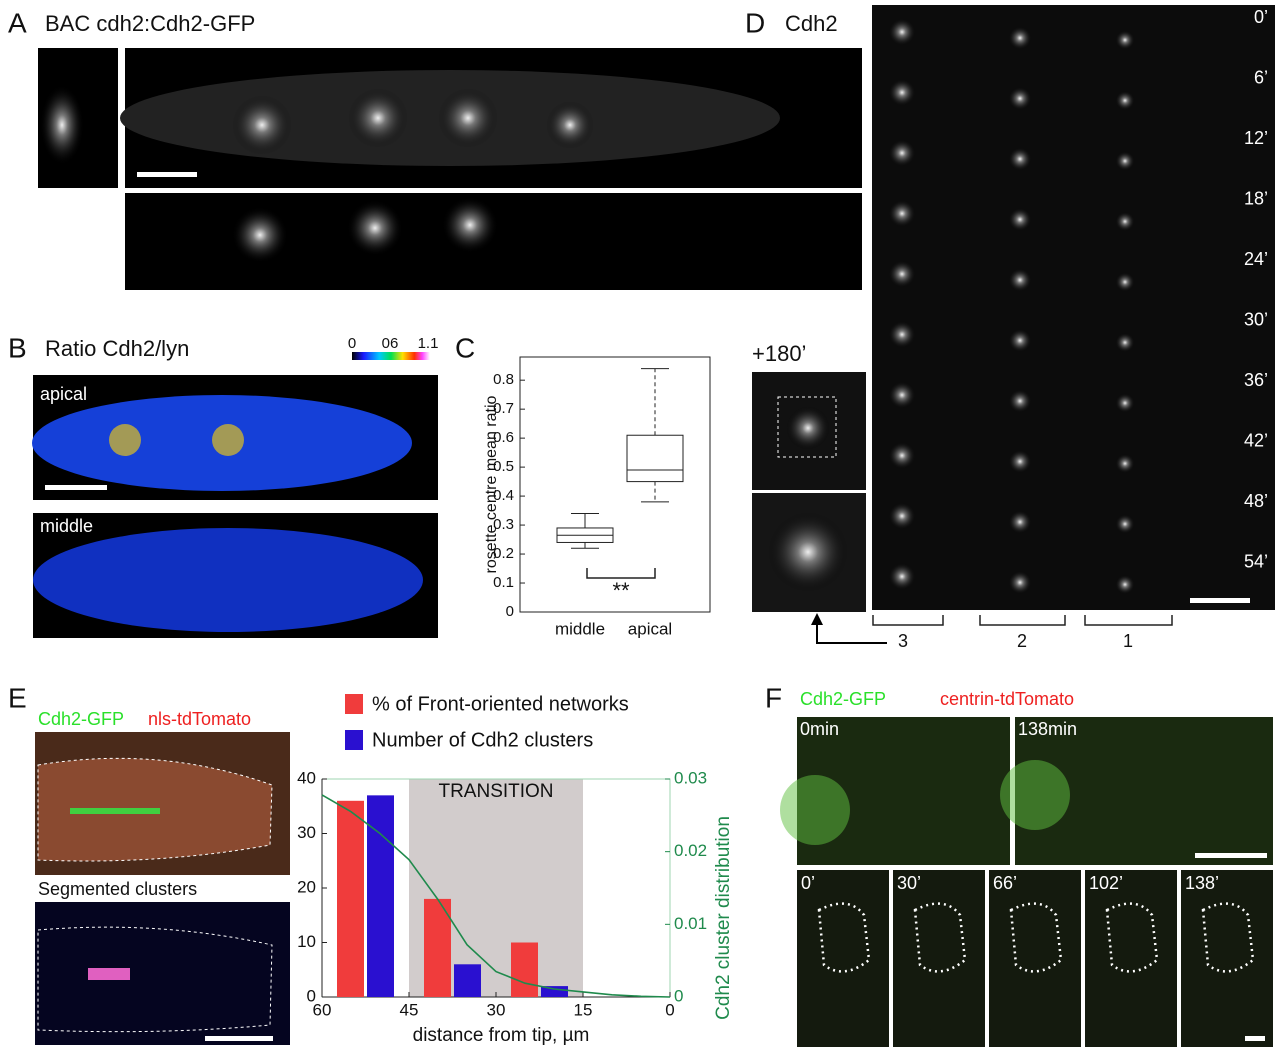  Describe the element at coordinates (306, 777) in the screenshot. I see `y-tick-label: 40` at that location.